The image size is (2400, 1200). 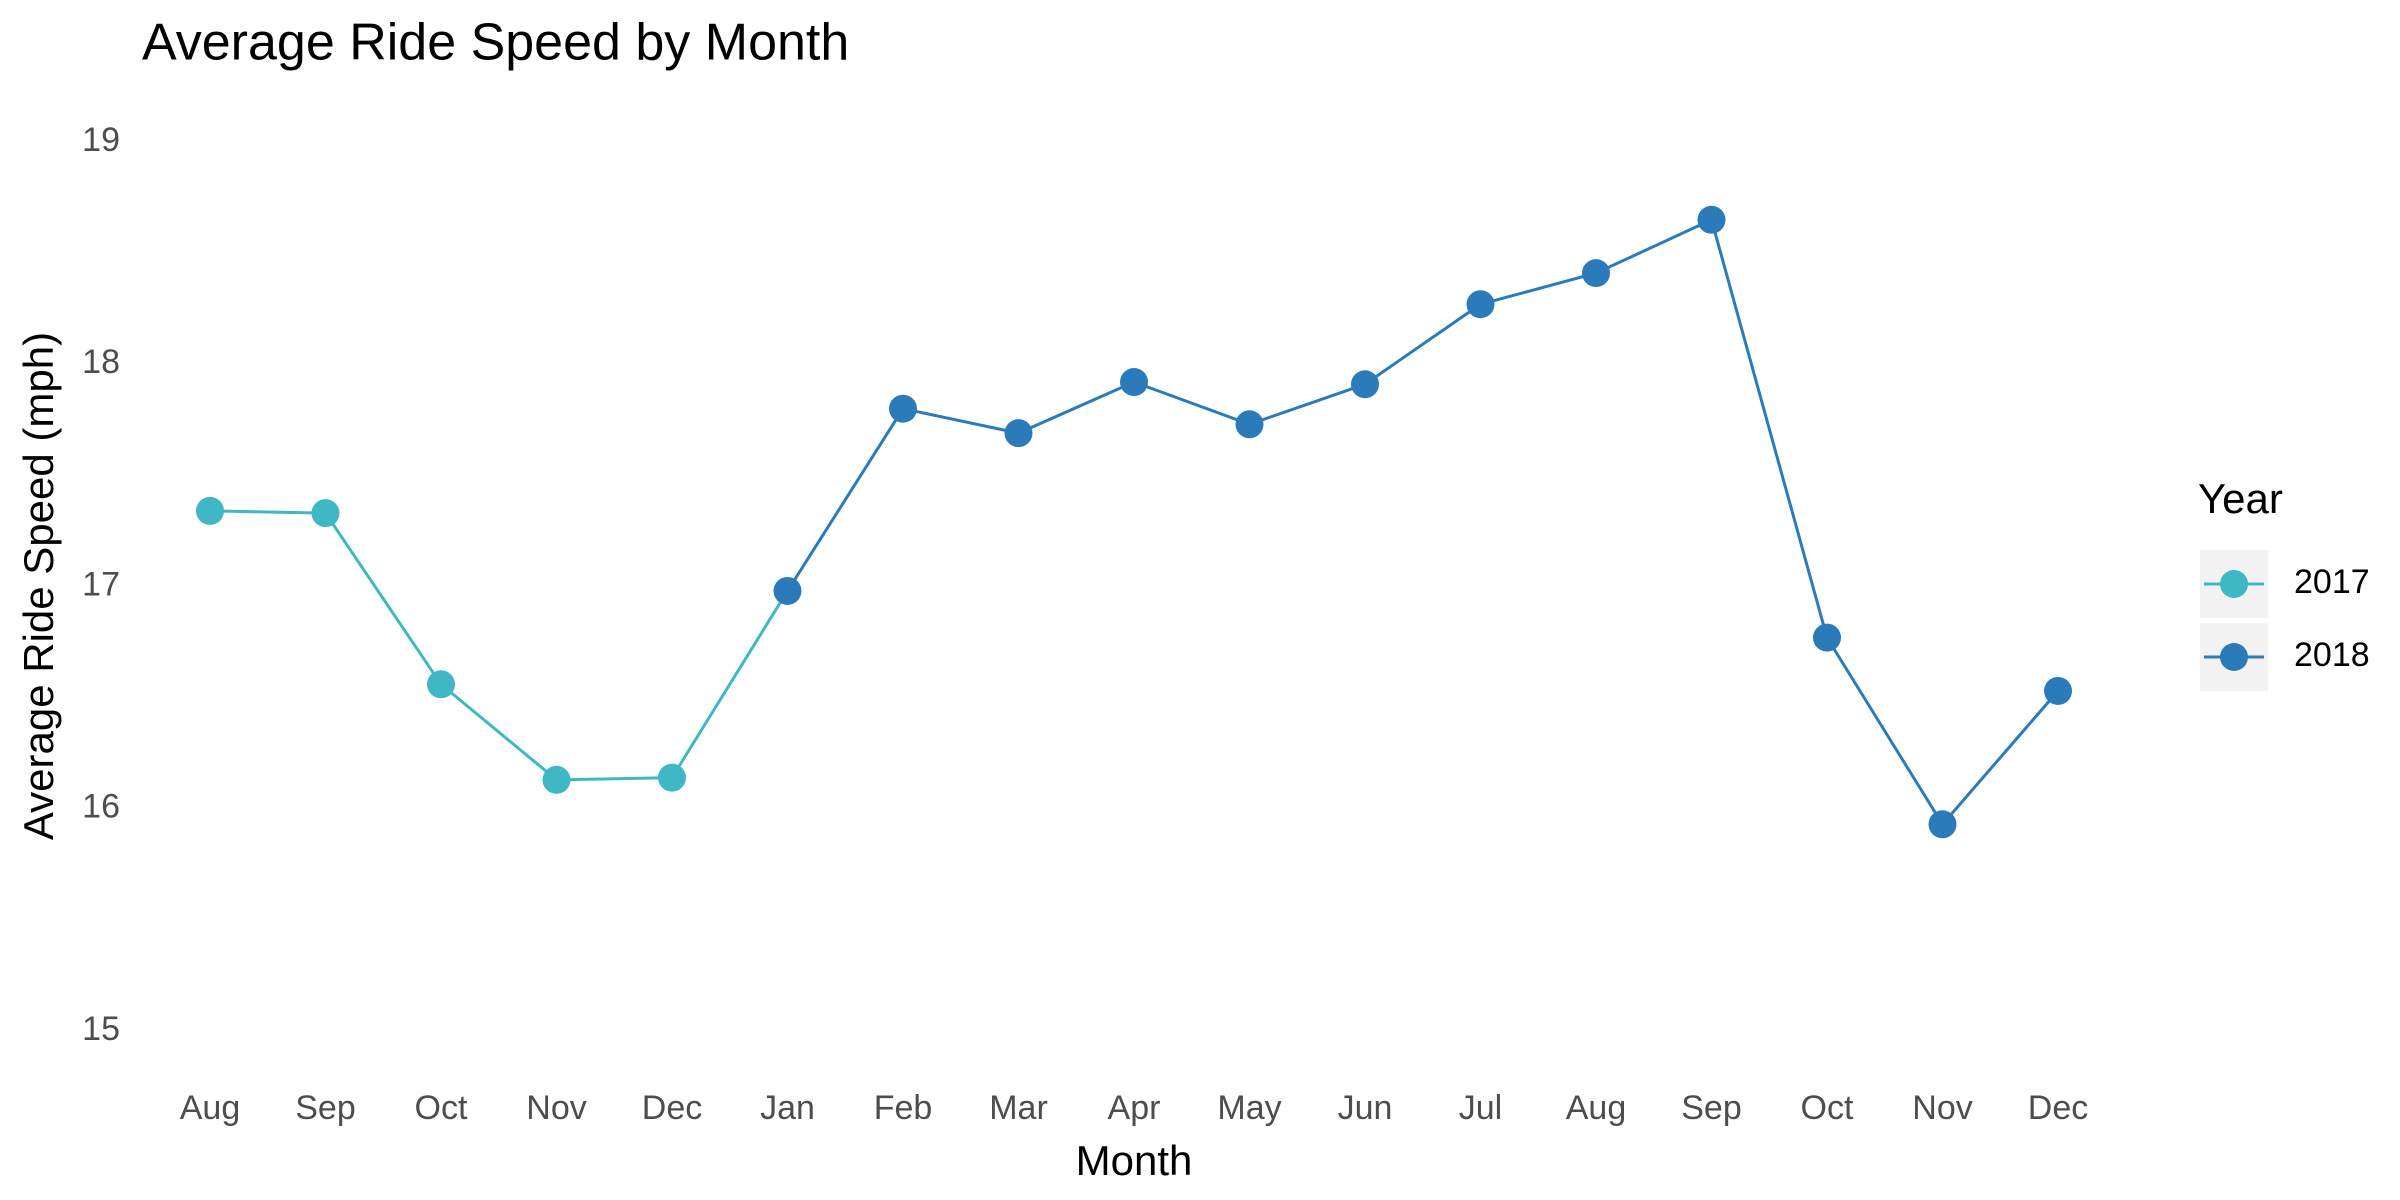 I want to click on x-tick-label: Jan, so click(x=787, y=1108).